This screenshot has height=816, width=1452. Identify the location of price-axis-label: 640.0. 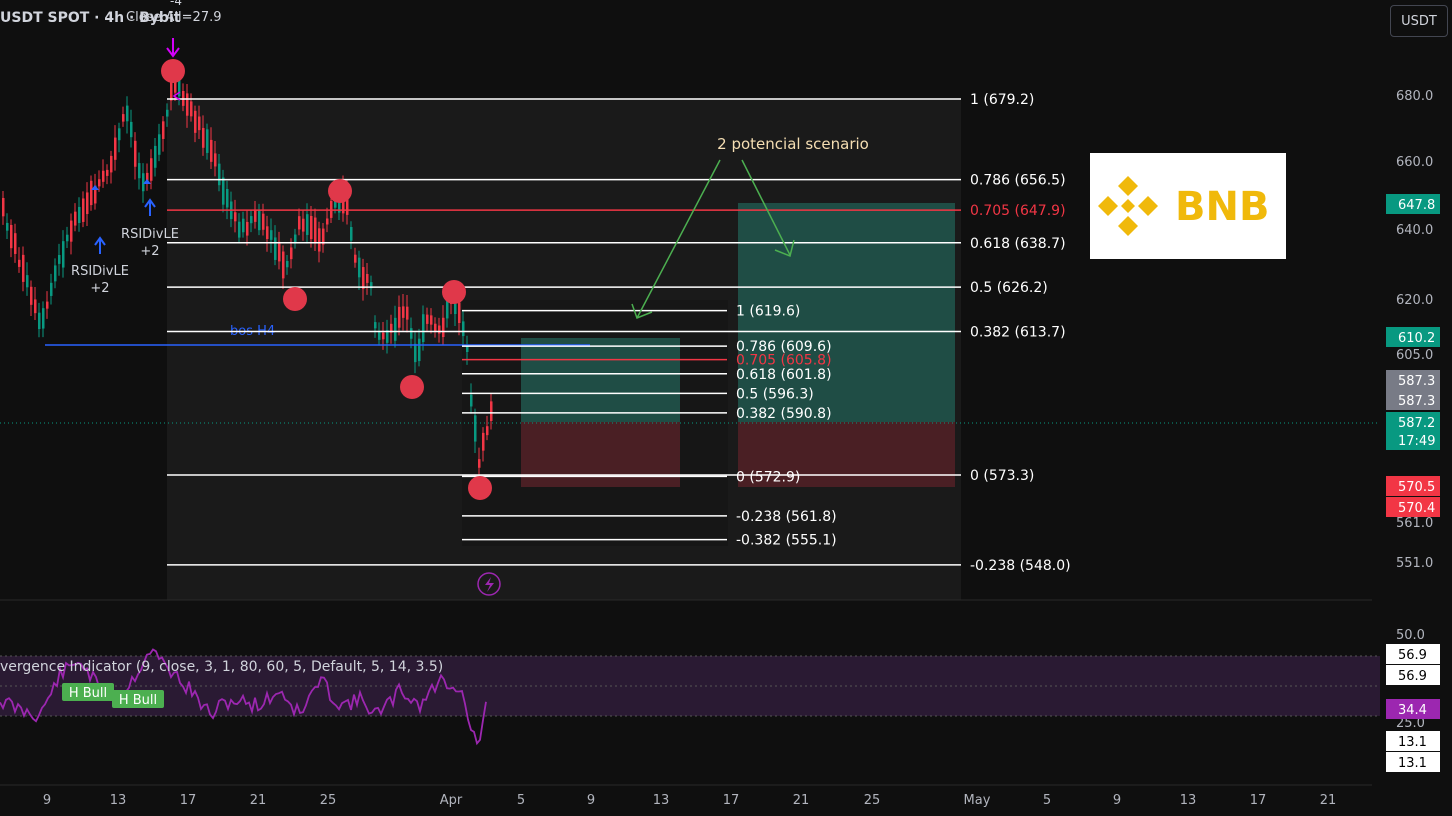
(1414, 230).